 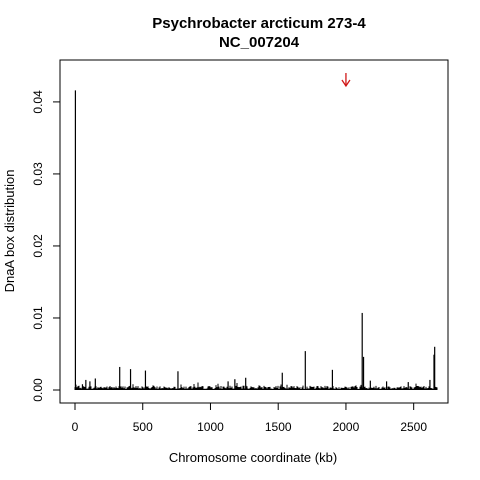 I want to click on x-tick-label: 1000, so click(x=210, y=427).